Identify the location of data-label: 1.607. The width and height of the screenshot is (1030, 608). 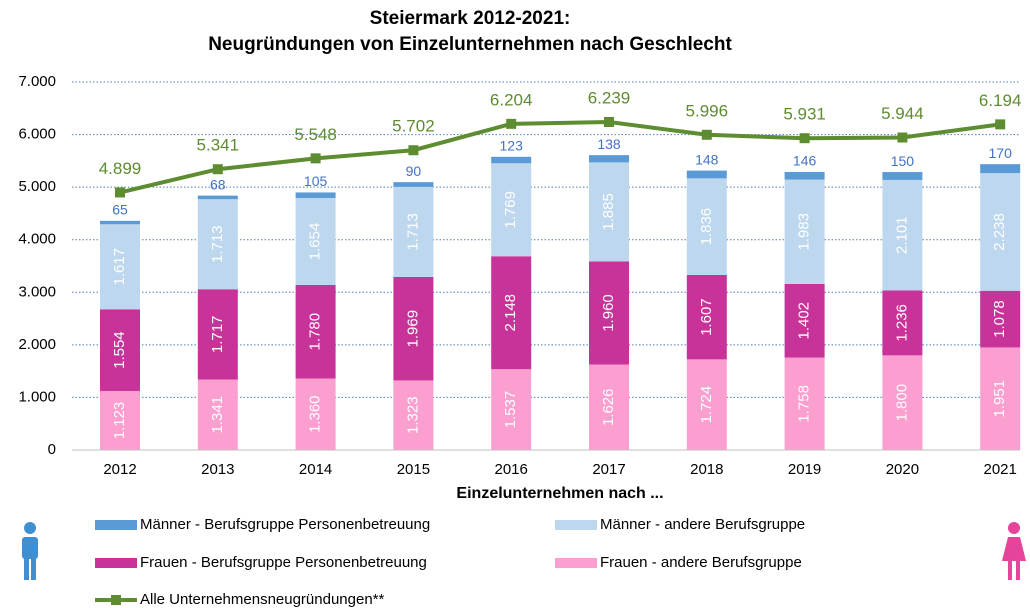
(706, 317).